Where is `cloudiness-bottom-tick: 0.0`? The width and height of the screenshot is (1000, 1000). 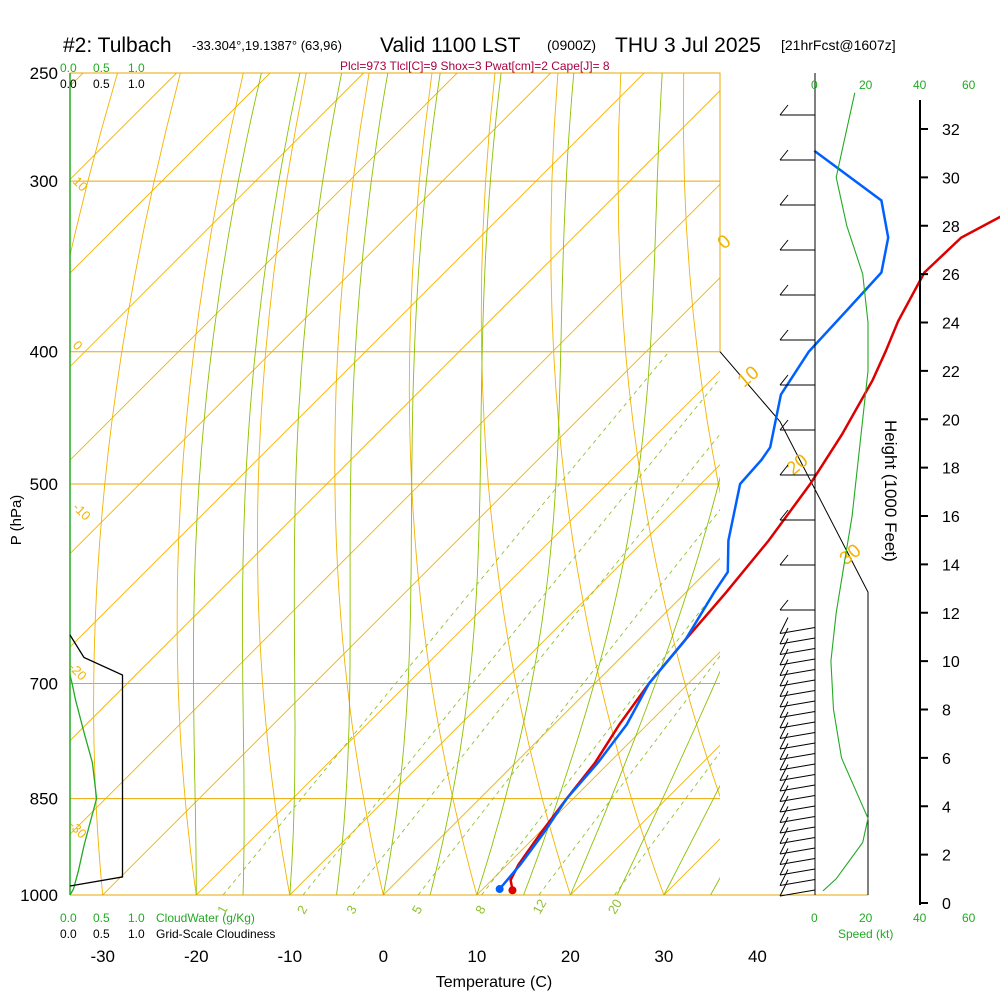 cloudiness-bottom-tick: 0.0 is located at coordinates (68, 934).